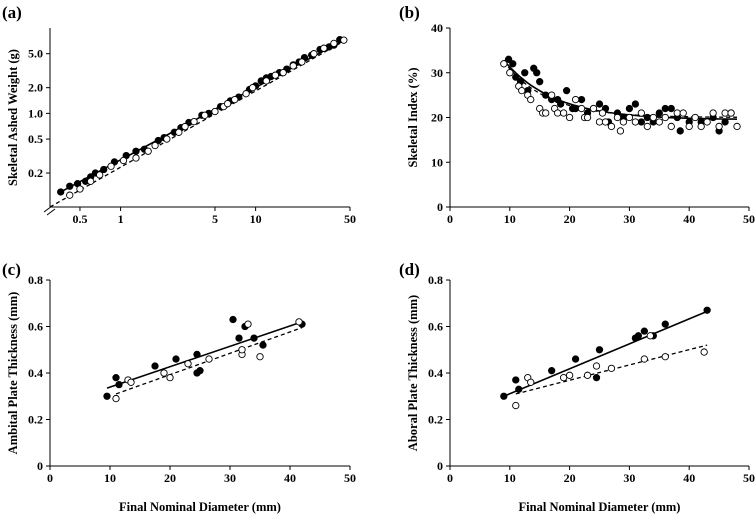 The image size is (755, 514). What do you see at coordinates (79, 219) in the screenshot?
I see `x-tick-label: 0.5` at bounding box center [79, 219].